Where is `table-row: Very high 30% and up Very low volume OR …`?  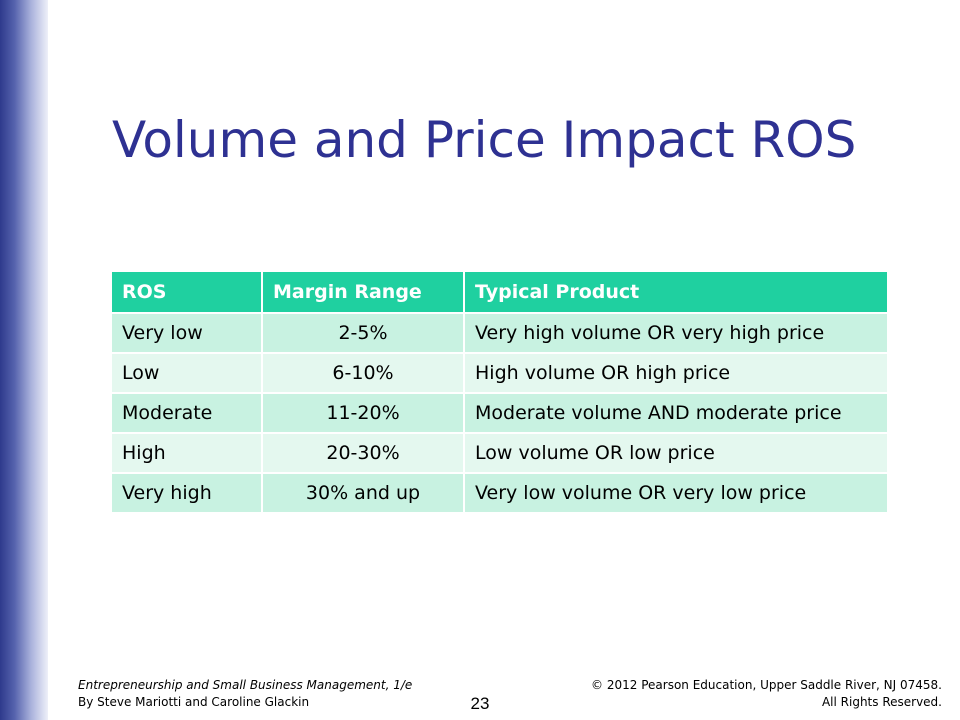
table-row: Very high 30% and up Very low volume OR … is located at coordinates (500, 492).